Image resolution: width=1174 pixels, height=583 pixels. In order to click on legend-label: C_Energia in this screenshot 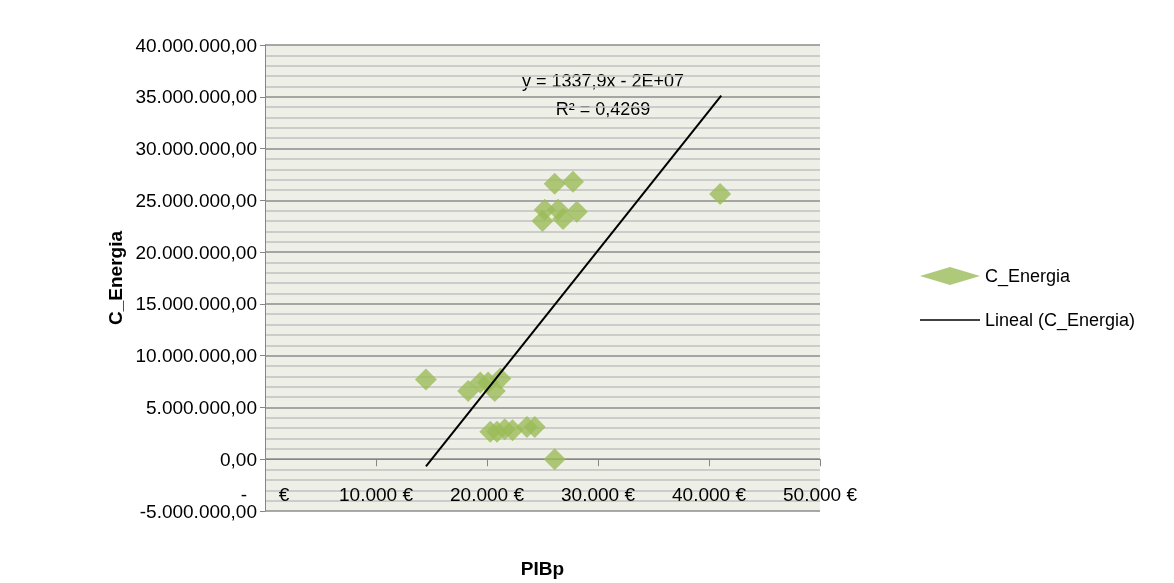, I will do `click(1028, 276)`.